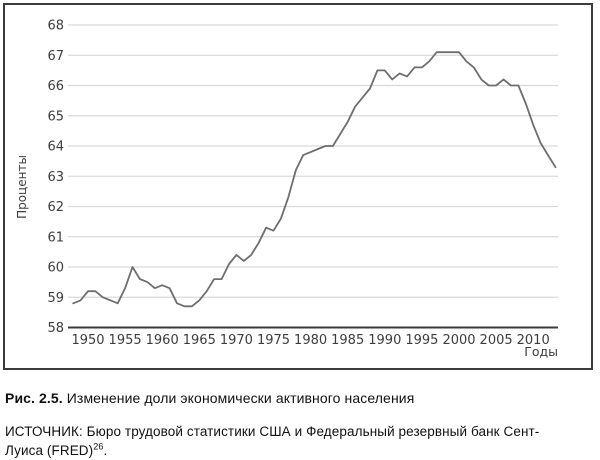 This screenshot has height=460, width=600. I want to click on y-tick-label: 67, so click(55, 56).